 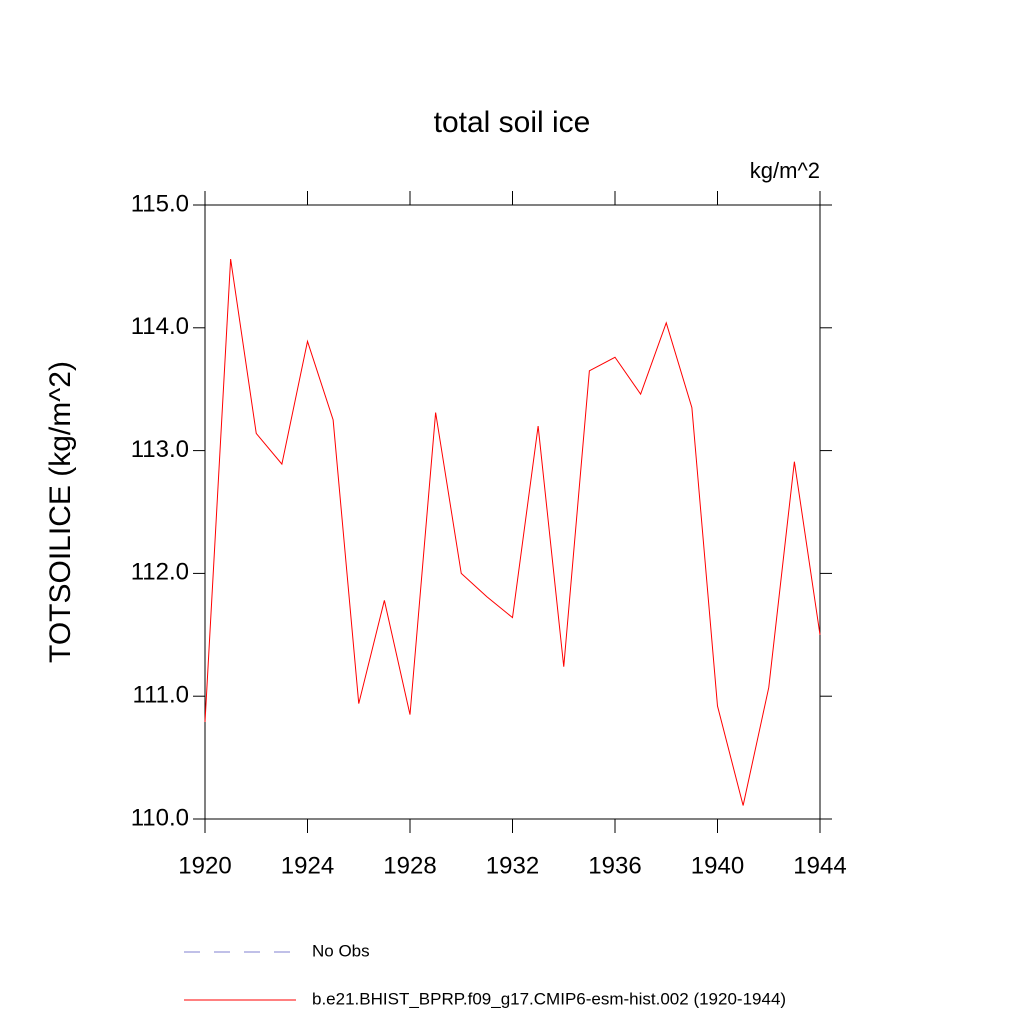 What do you see at coordinates (60, 512) in the screenshot?
I see `y-axis-label: TOTSOILICE (kg/m^2)` at bounding box center [60, 512].